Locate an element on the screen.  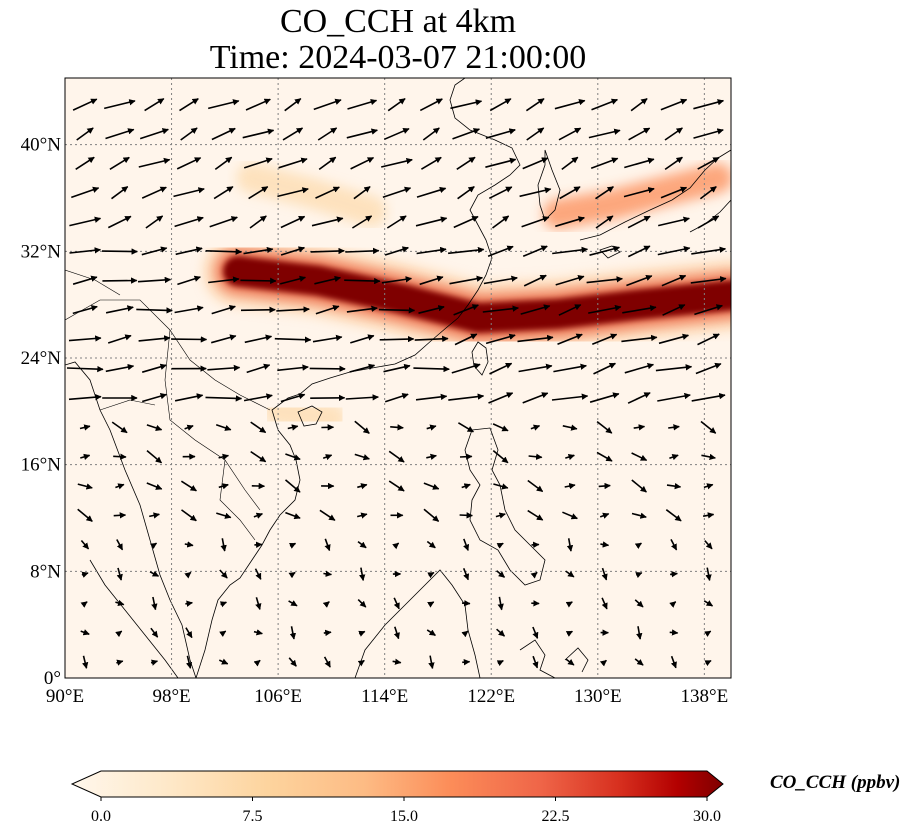
x-tick-label: 106°E is located at coordinates (278, 696).